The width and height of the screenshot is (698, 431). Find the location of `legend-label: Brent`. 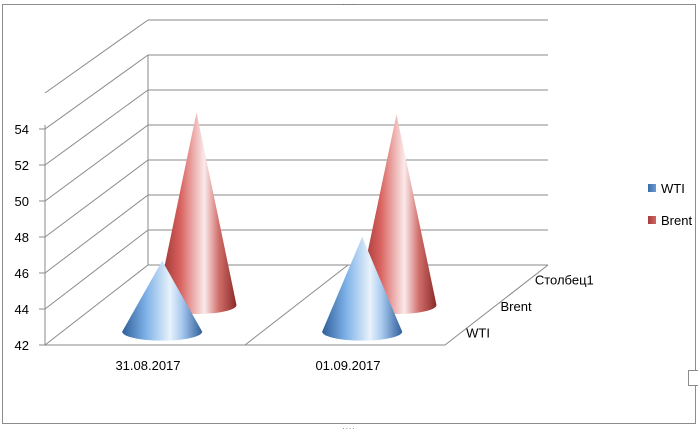

legend-label: Brent is located at coordinates (676, 220).